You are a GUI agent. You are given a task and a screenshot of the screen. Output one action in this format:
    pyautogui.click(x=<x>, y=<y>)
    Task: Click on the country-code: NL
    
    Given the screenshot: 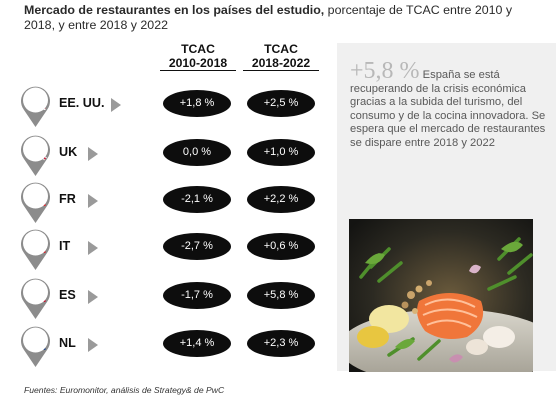 What is the action you would take?
    pyautogui.click(x=67, y=343)
    